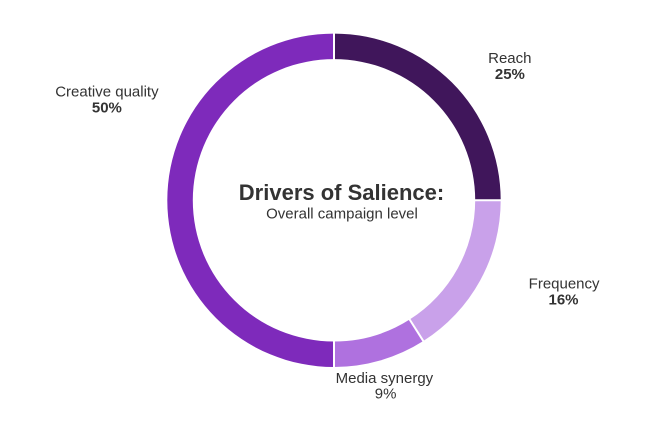 Image resolution: width=668 pixels, height=429 pixels. I want to click on svg-text: 9%, so click(386, 394).